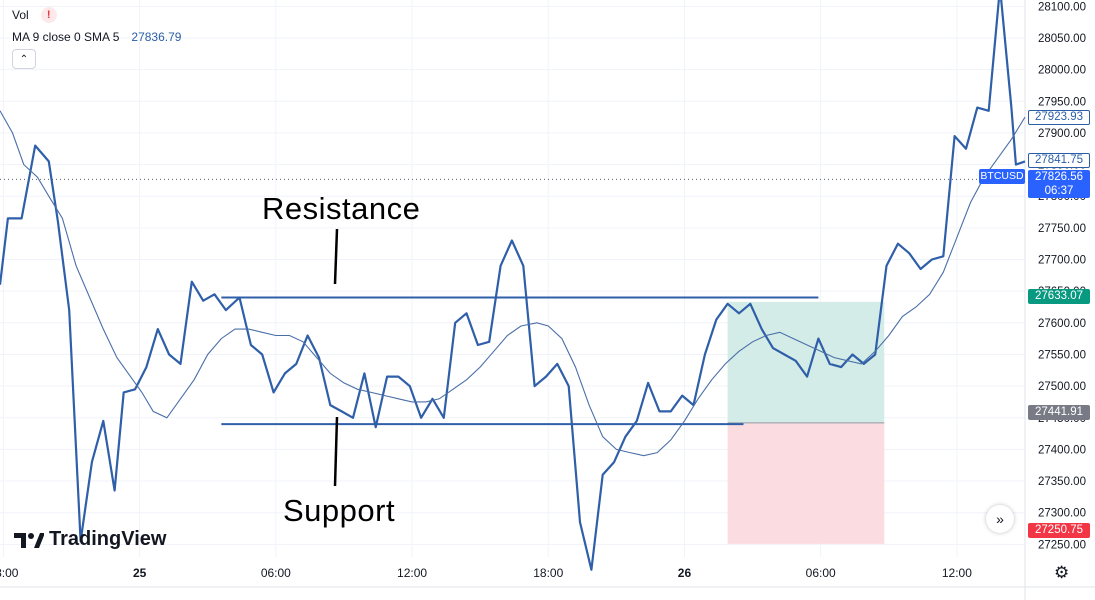  Describe the element at coordinates (1062, 450) in the screenshot. I see `y-tick-label: 27400.00` at that location.